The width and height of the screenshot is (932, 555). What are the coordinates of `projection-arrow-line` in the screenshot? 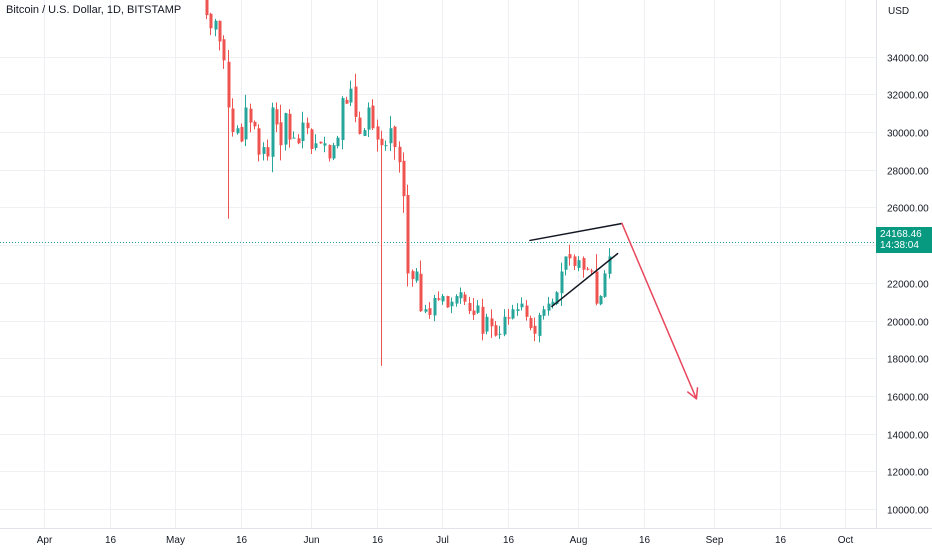 It's located at (659, 311).